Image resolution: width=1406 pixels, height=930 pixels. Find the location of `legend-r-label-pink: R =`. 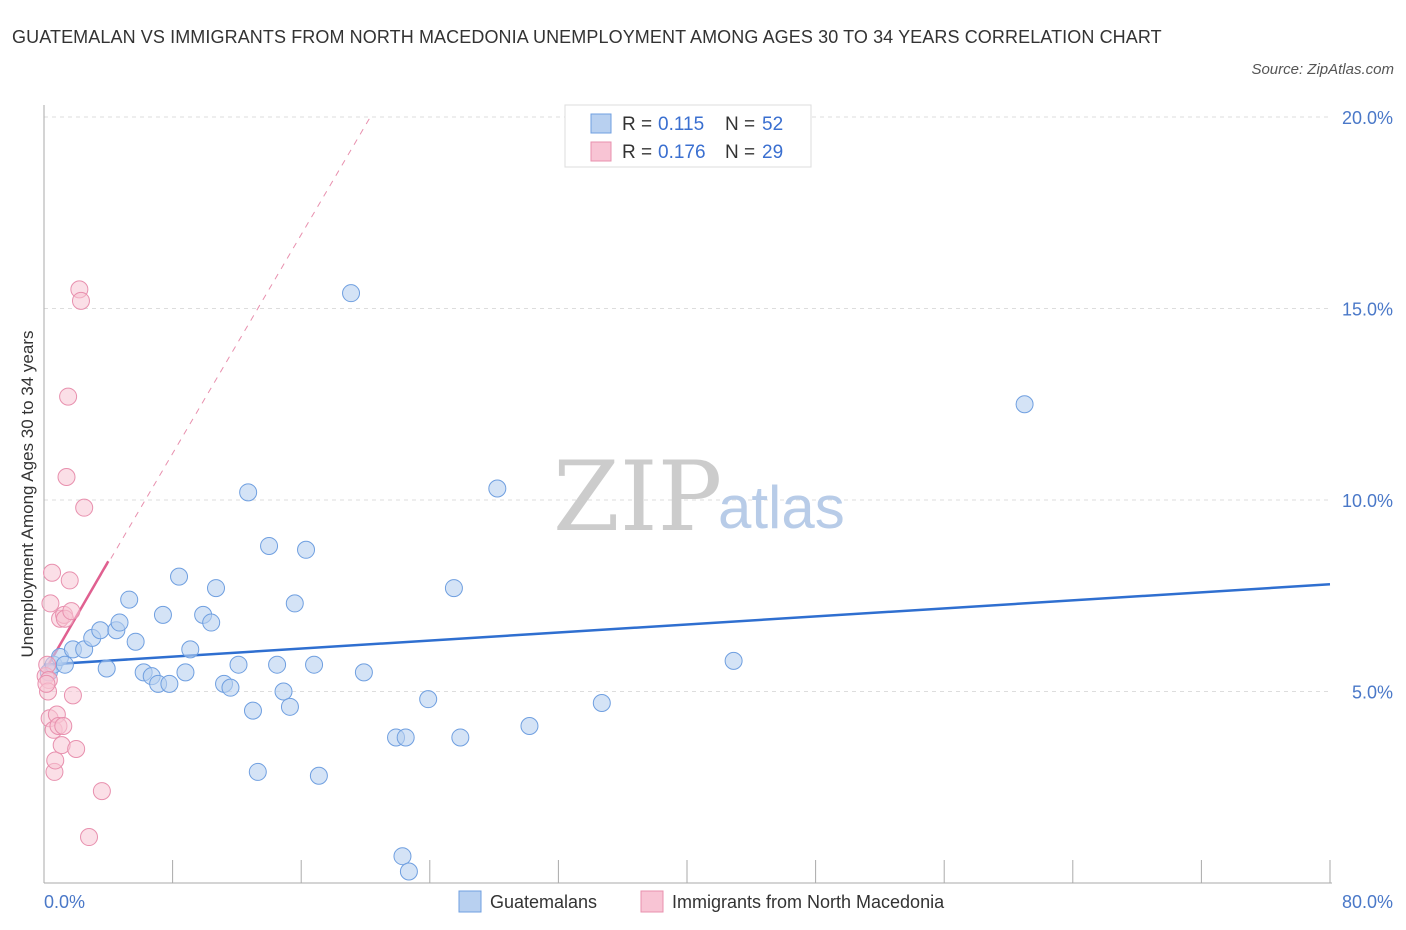

legend-r-label-pink: R = is located at coordinates (637, 152).